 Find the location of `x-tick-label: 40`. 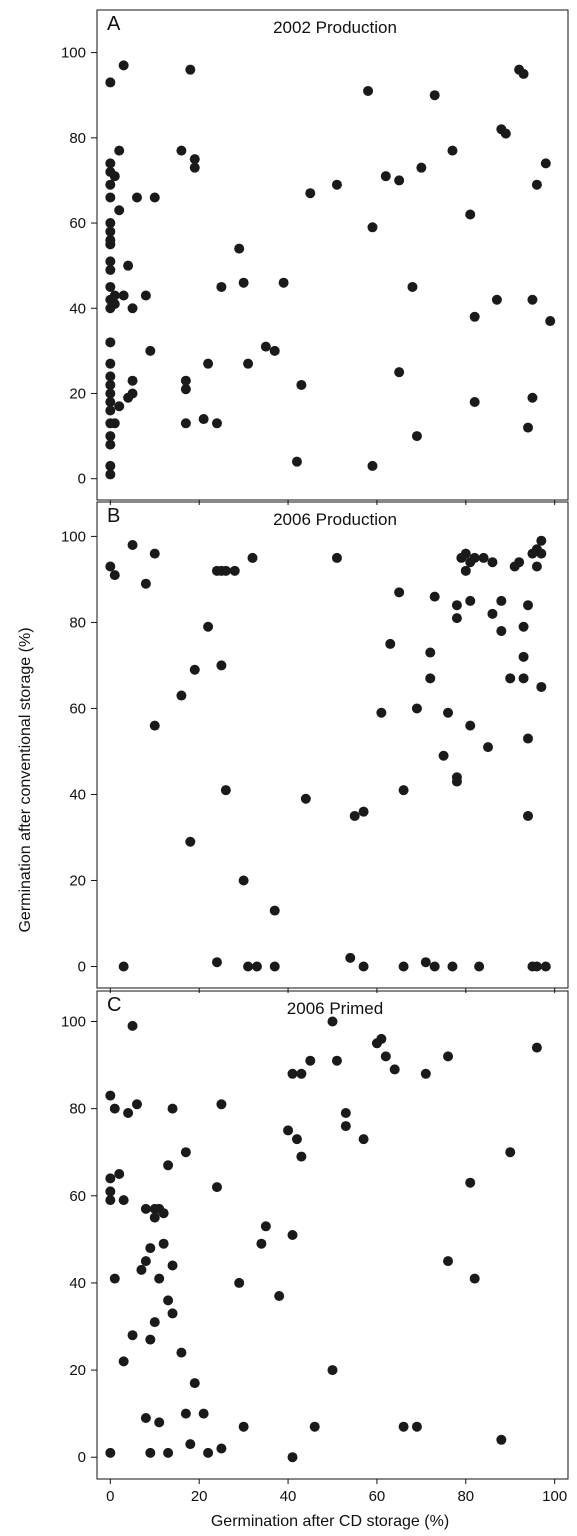

x-tick-label: 40 is located at coordinates (288, 1496).